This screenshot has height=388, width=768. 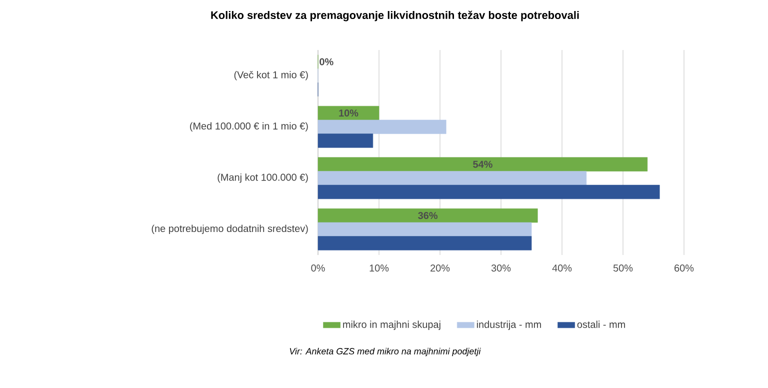 What do you see at coordinates (318, 268) in the screenshot?
I see `x-tick-label: 0%` at bounding box center [318, 268].